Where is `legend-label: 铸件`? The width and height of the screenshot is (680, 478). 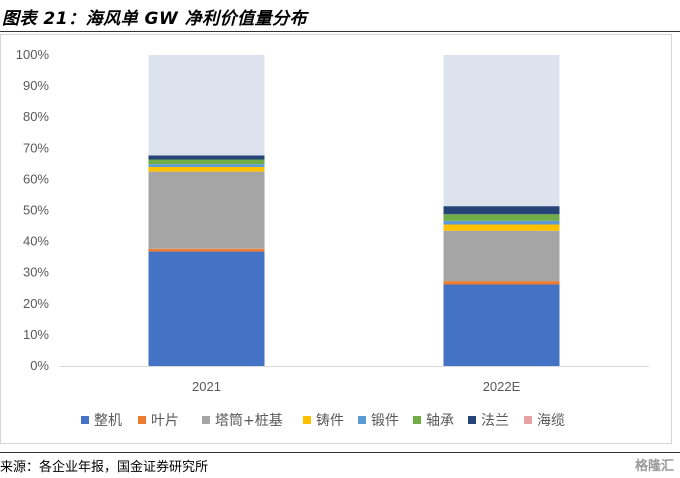
legend-label: 铸件 is located at coordinates (330, 421).